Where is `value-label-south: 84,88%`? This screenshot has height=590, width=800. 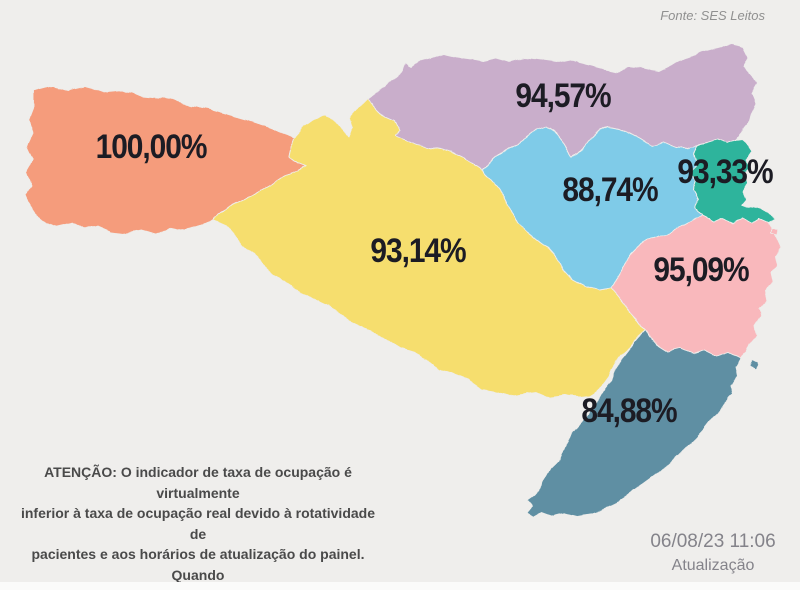 value-label-south: 84,88% is located at coordinates (629, 411).